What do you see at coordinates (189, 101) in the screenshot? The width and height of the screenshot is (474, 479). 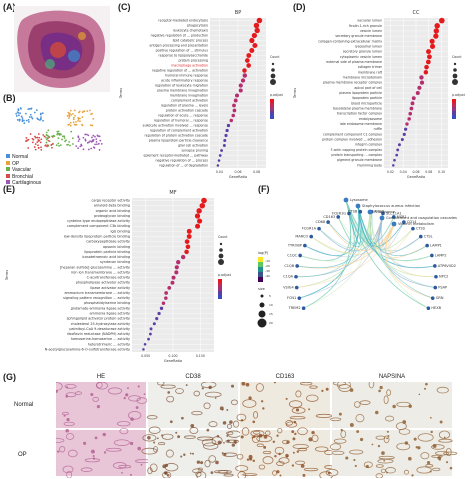 I see `term-label: complement activation` at bounding box center [189, 101].